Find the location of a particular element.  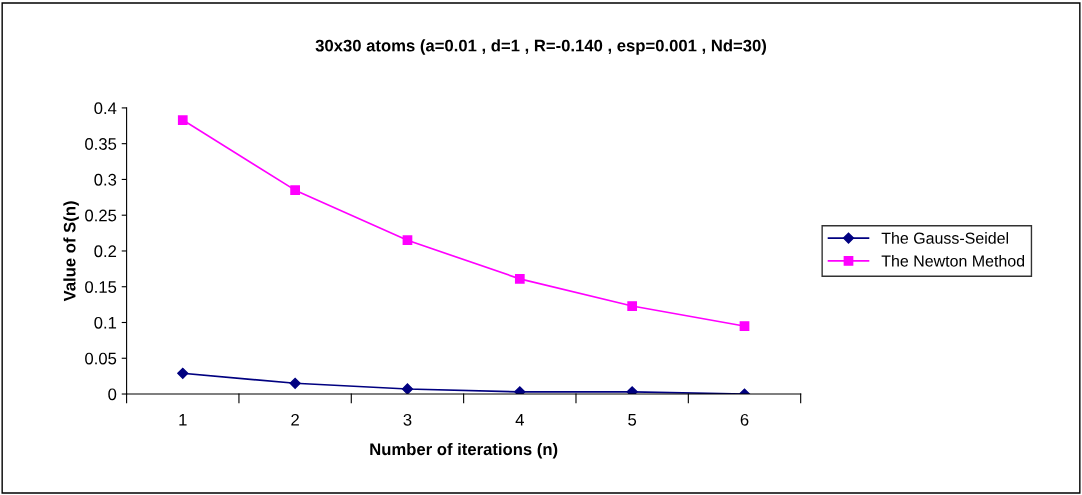

x-tick-label: 5 is located at coordinates (632, 420).